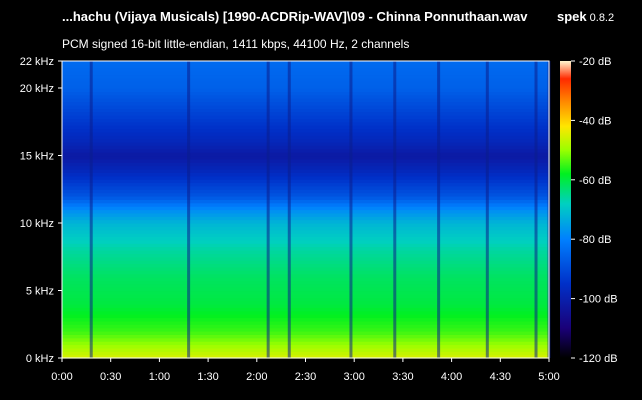 Image resolution: width=642 pixels, height=400 pixels. I want to click on y-tick-label: 20 kHz, so click(37, 89).